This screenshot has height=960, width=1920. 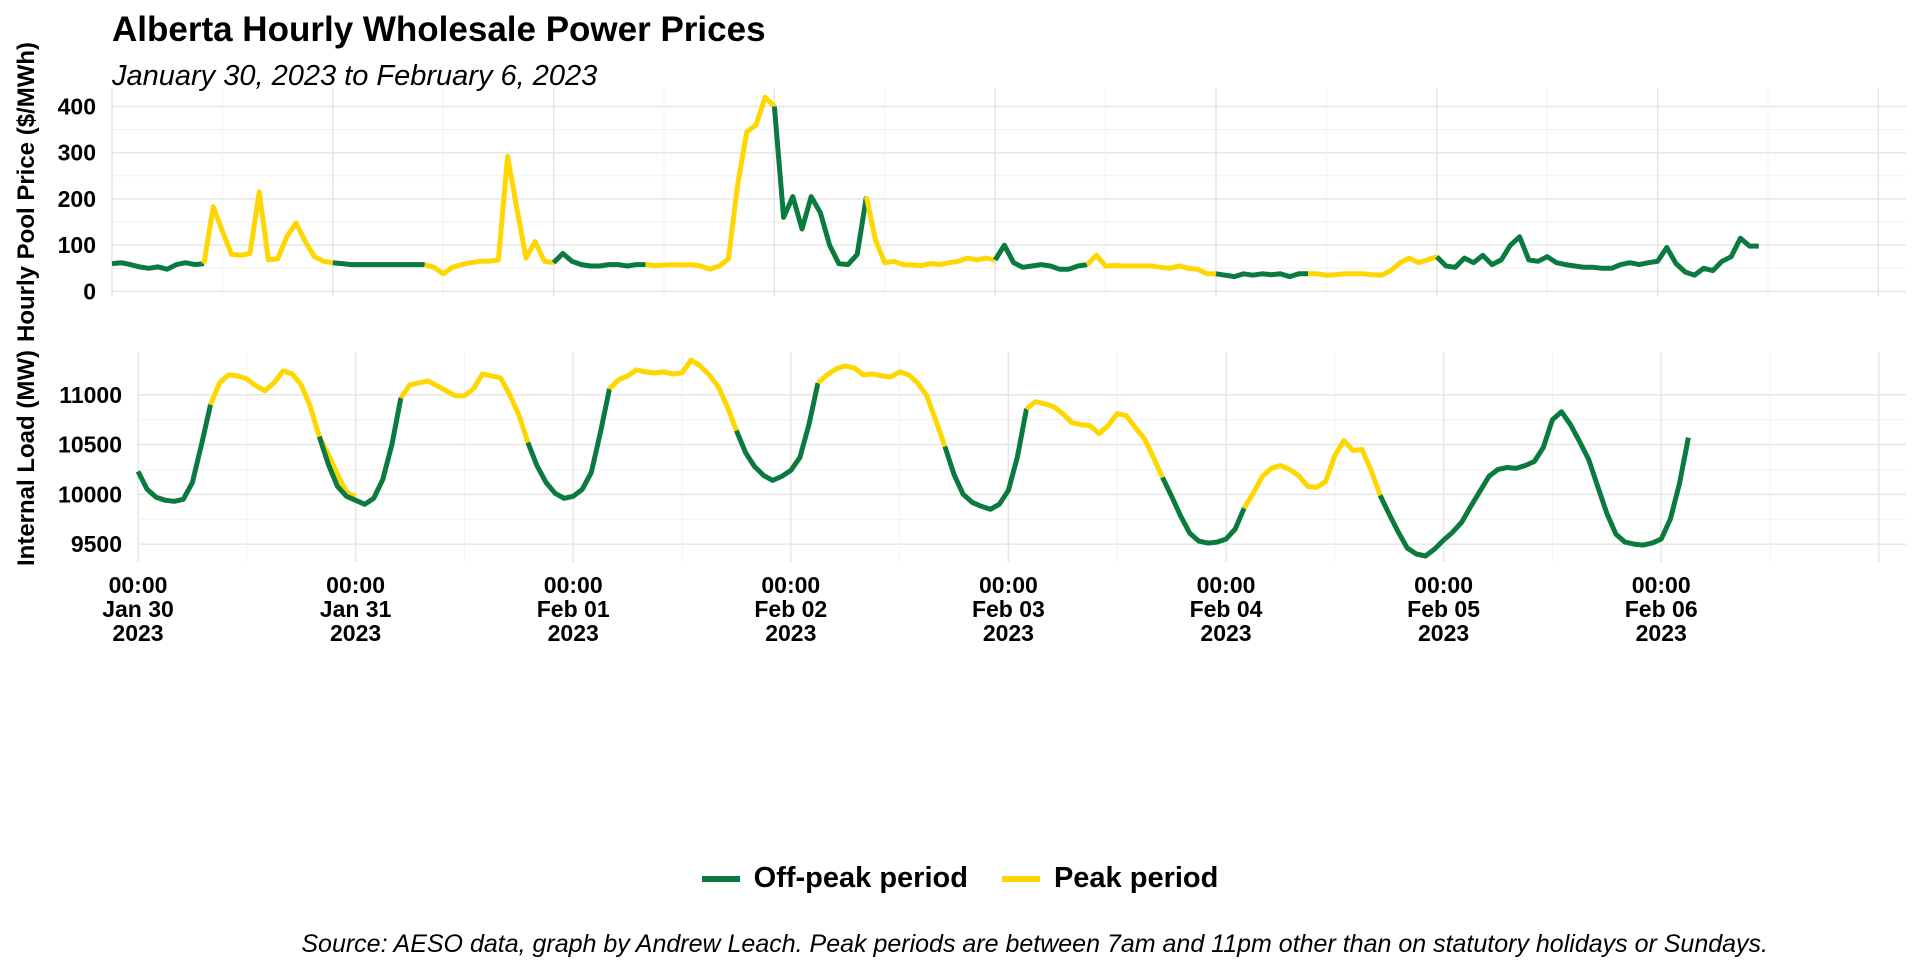 I want to click on legend-item-peak: Peak period, so click(x=1110, y=878).